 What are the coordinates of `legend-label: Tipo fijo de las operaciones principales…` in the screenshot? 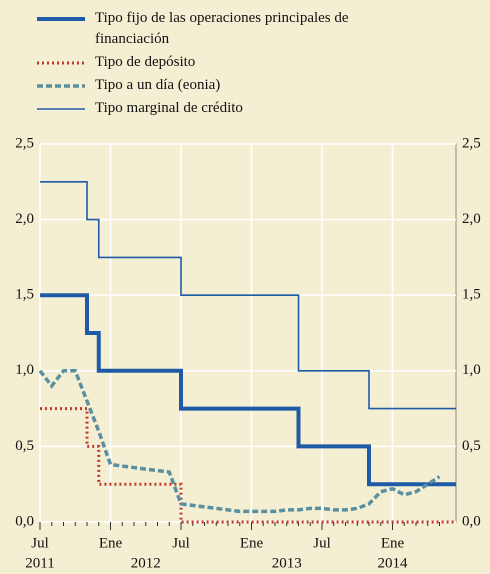 It's located at (222, 28).